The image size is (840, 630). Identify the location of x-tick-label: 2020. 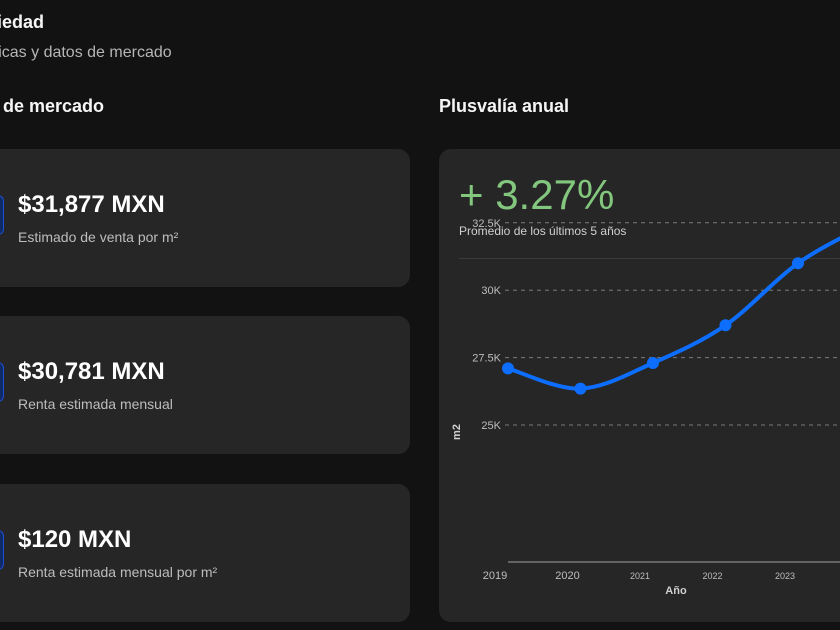
(567, 576).